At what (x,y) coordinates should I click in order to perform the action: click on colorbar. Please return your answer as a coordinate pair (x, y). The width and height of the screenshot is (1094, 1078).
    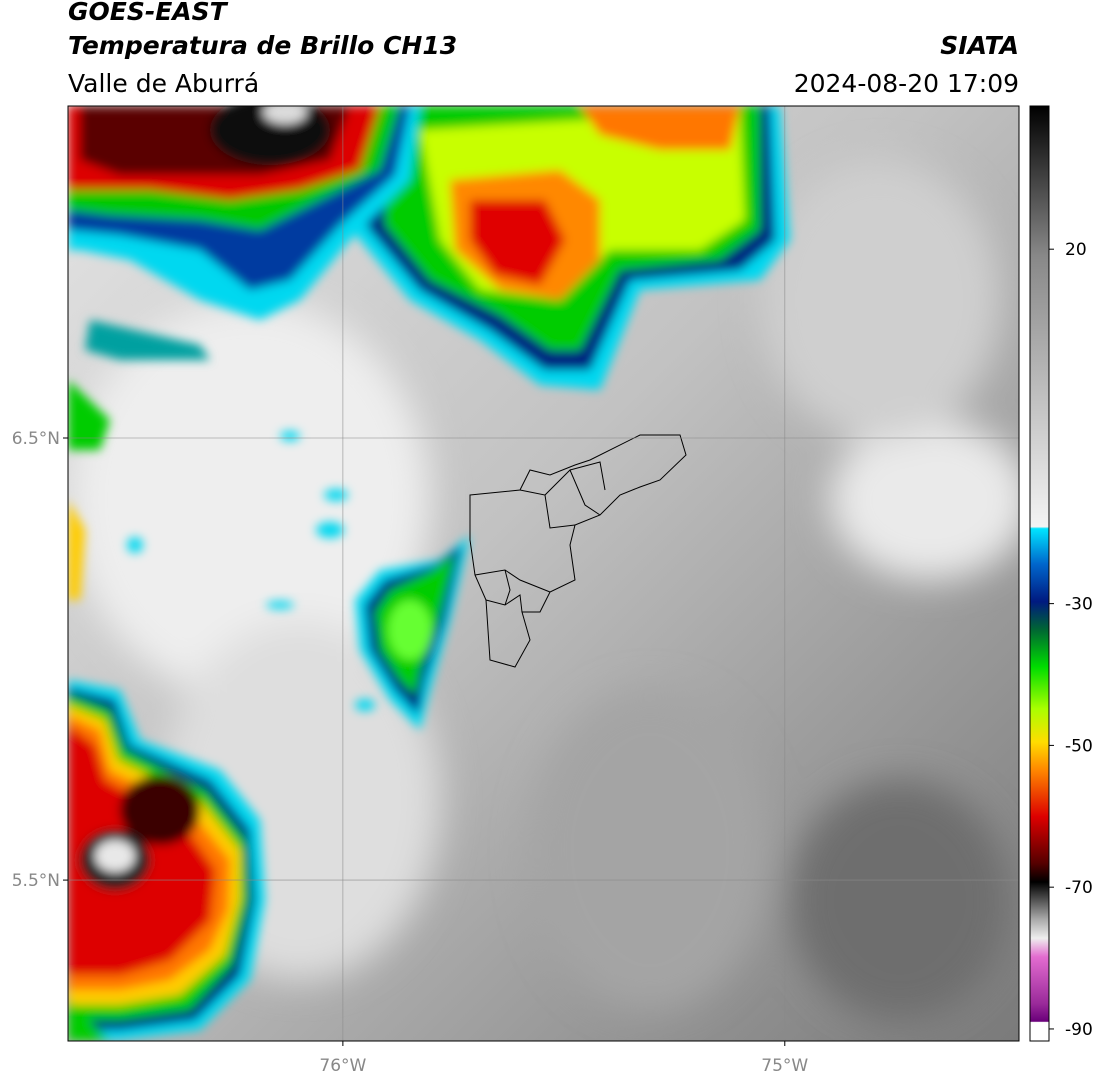
    Looking at the image, I should click on (1039, 573).